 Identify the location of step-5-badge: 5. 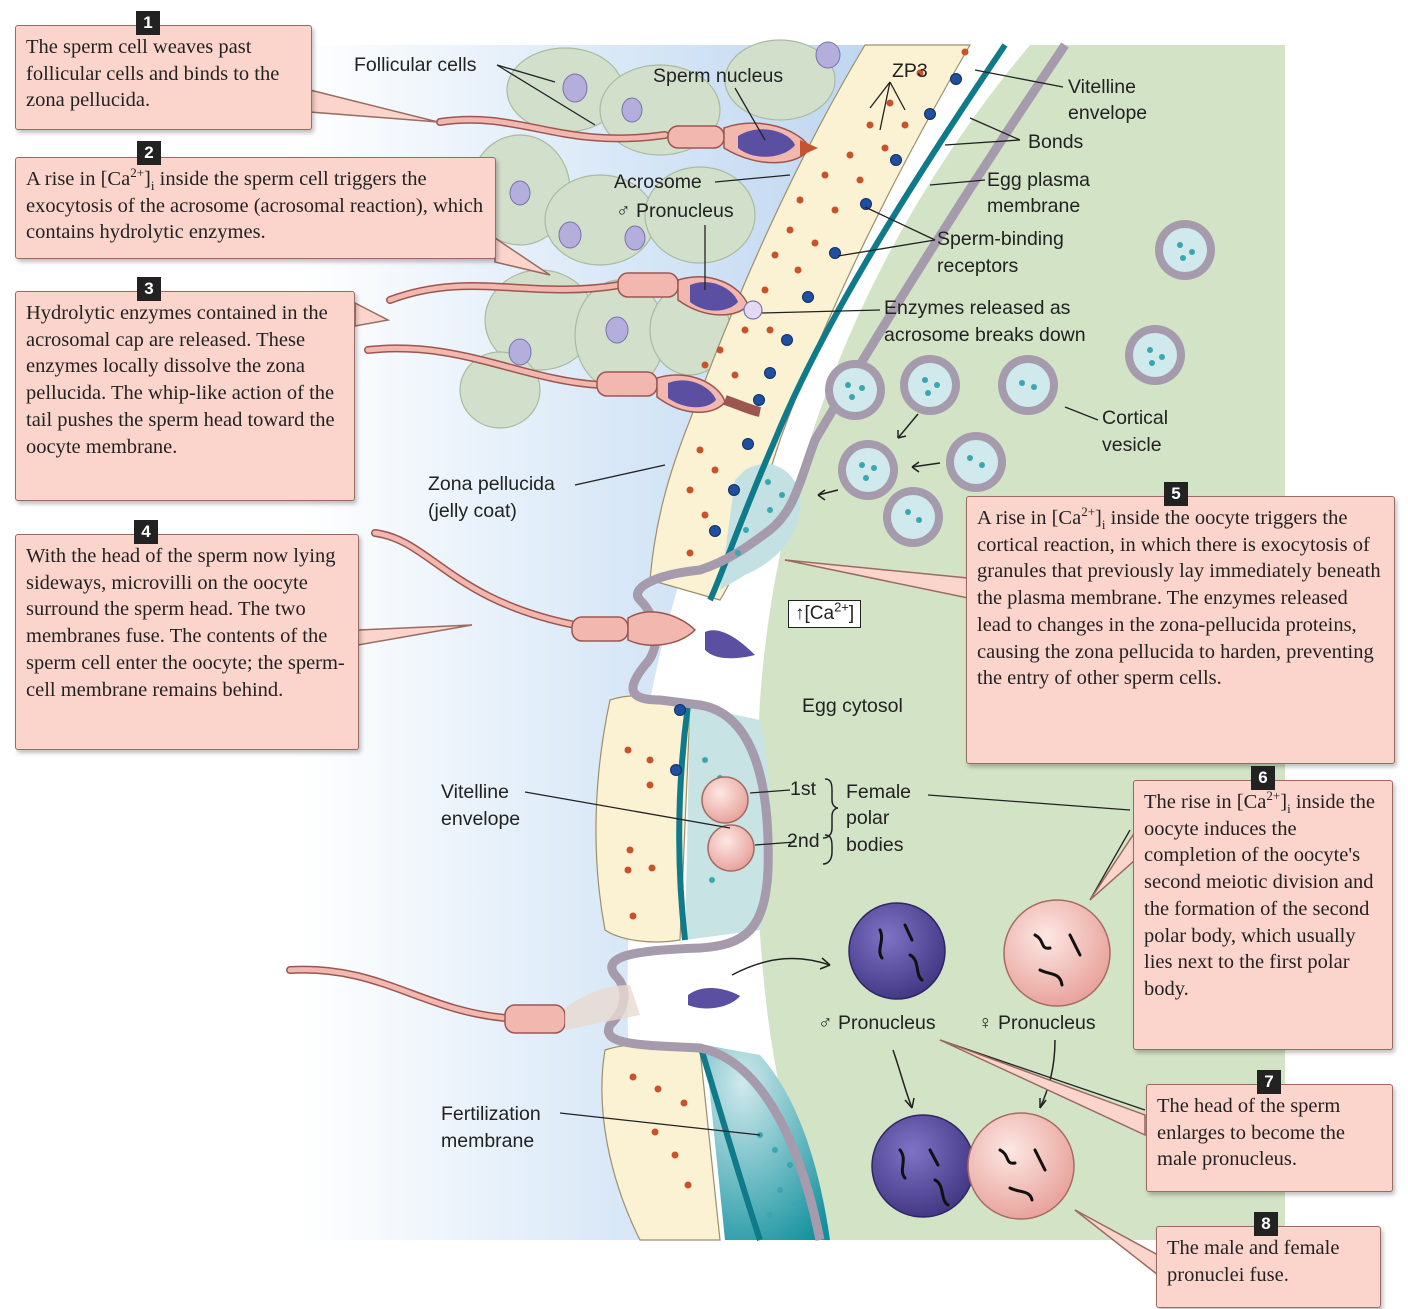
(1176, 494).